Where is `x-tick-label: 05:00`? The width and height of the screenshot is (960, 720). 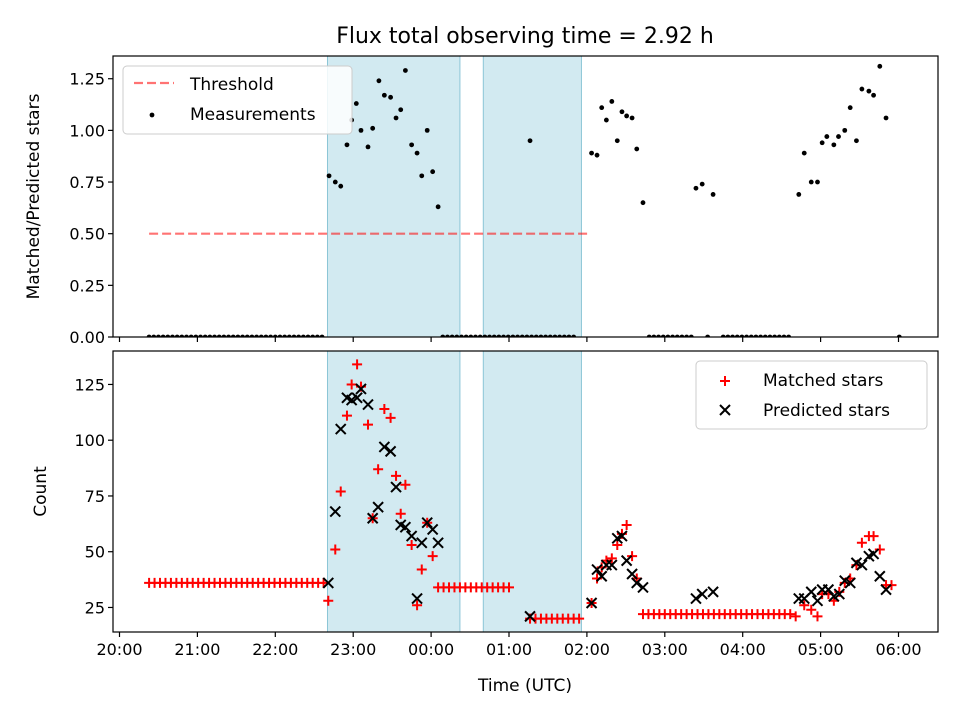
x-tick-label: 05:00 is located at coordinates (821, 649).